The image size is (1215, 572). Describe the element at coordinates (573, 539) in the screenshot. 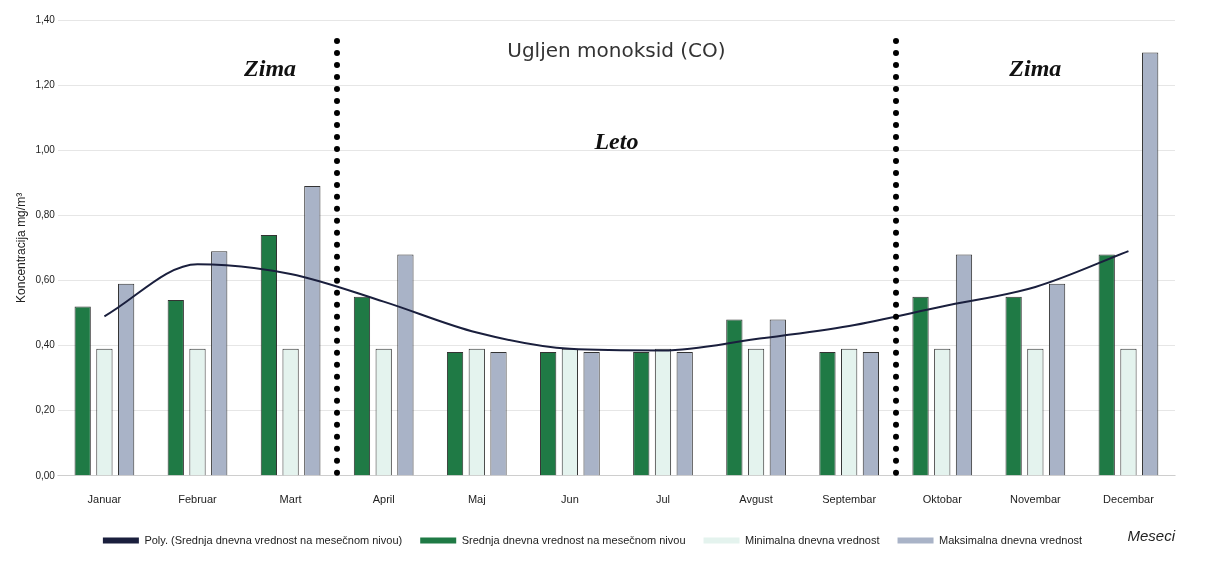

I see `legend-label: Srednja dnevna vrednost na mesečnom nivou` at that location.